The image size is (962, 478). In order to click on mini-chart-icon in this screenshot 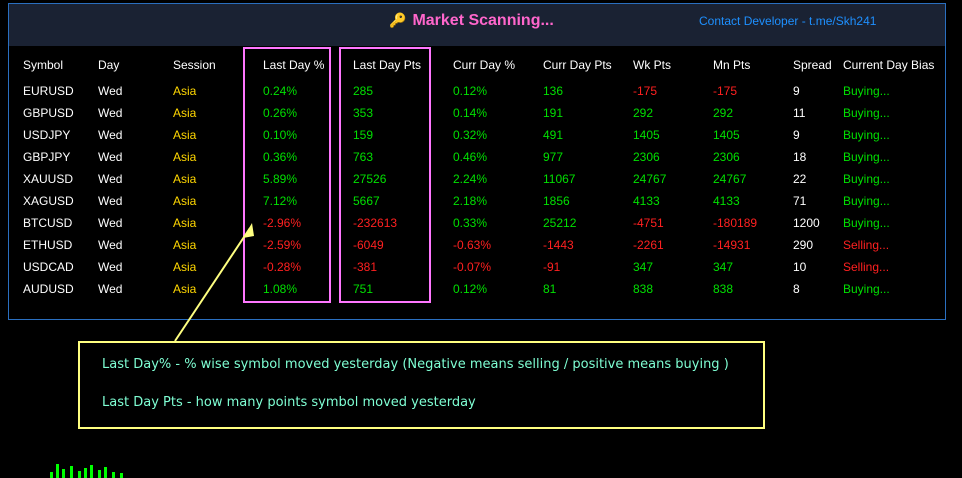, I will do `click(88, 470)`.